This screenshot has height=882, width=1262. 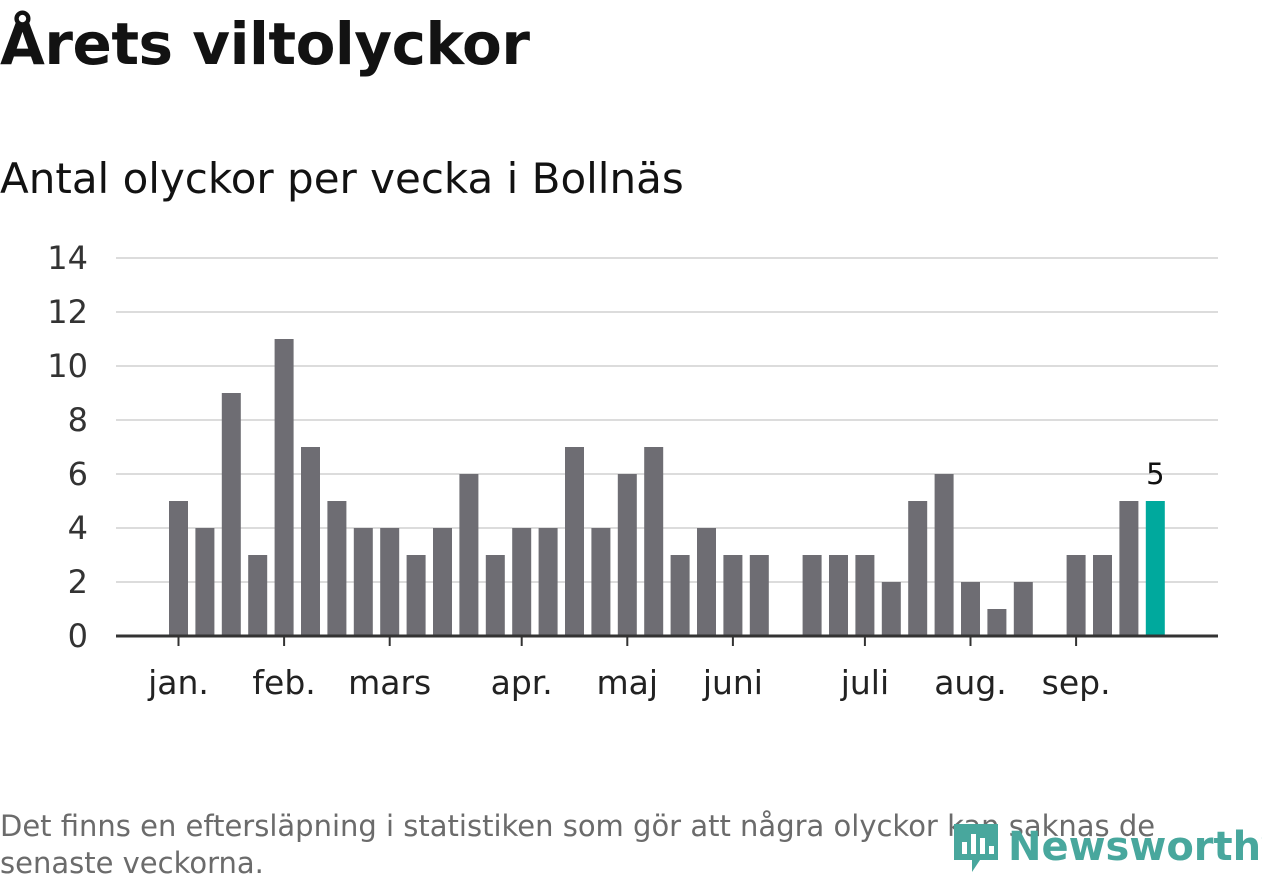 I want to click on x-axis-ticks: jan. feb. mars apr. maj juni juli aug. sep., so click(x=629, y=669).